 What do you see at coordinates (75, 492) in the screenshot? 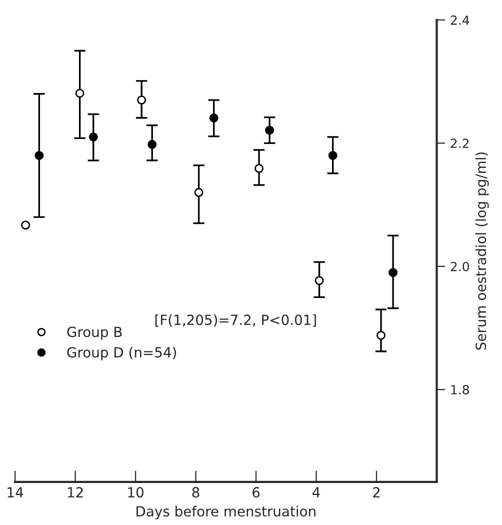
I see `x-tick-label: 12` at bounding box center [75, 492].